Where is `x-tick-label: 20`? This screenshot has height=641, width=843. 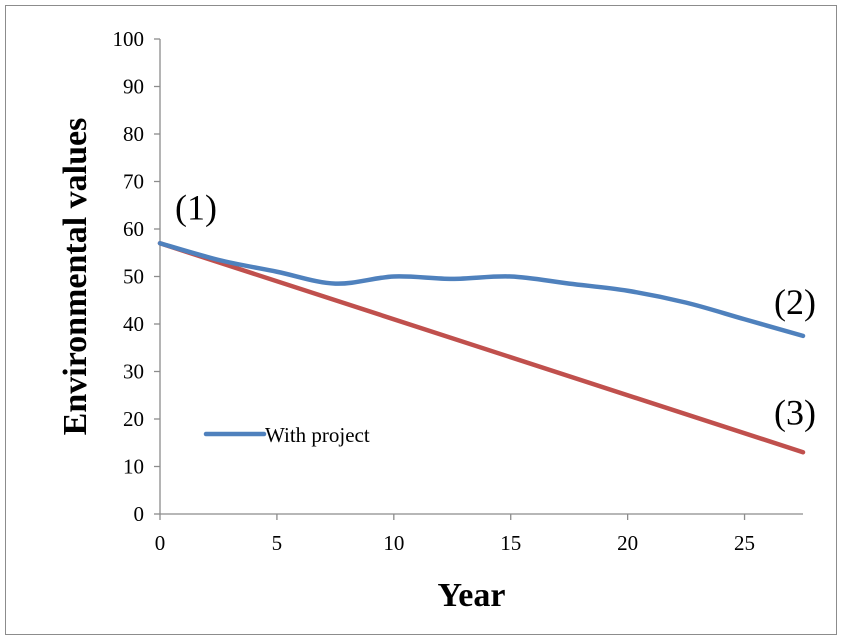
x-tick-label: 20 is located at coordinates (627, 543).